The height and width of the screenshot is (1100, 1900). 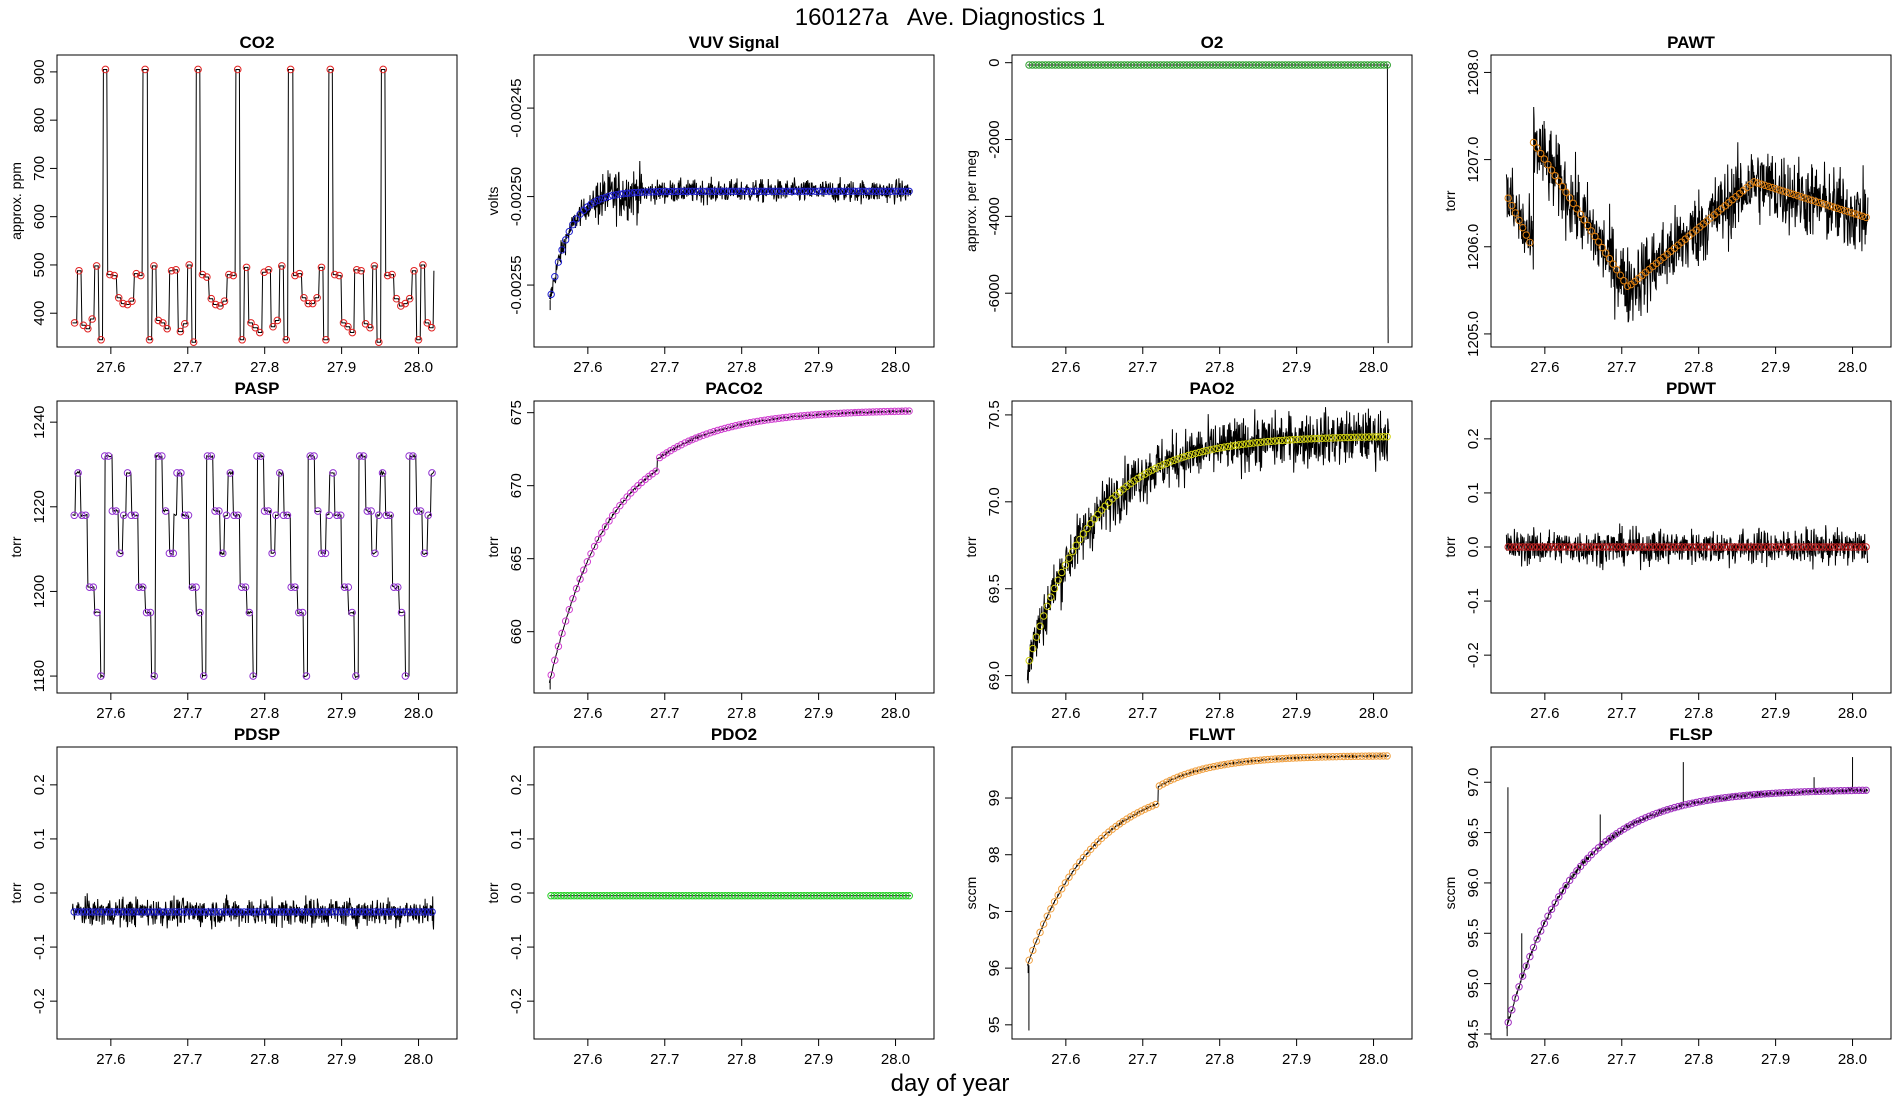 What do you see at coordinates (1473, 492) in the screenshot?
I see `y-tick-label: 0.1` at bounding box center [1473, 492].